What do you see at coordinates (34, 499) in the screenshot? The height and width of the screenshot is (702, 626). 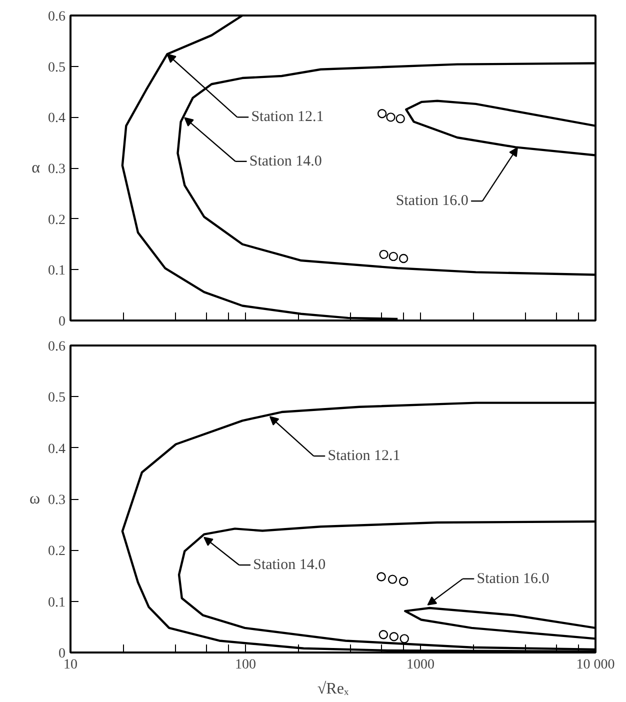 I see `y-axis-title: ω` at bounding box center [34, 499].